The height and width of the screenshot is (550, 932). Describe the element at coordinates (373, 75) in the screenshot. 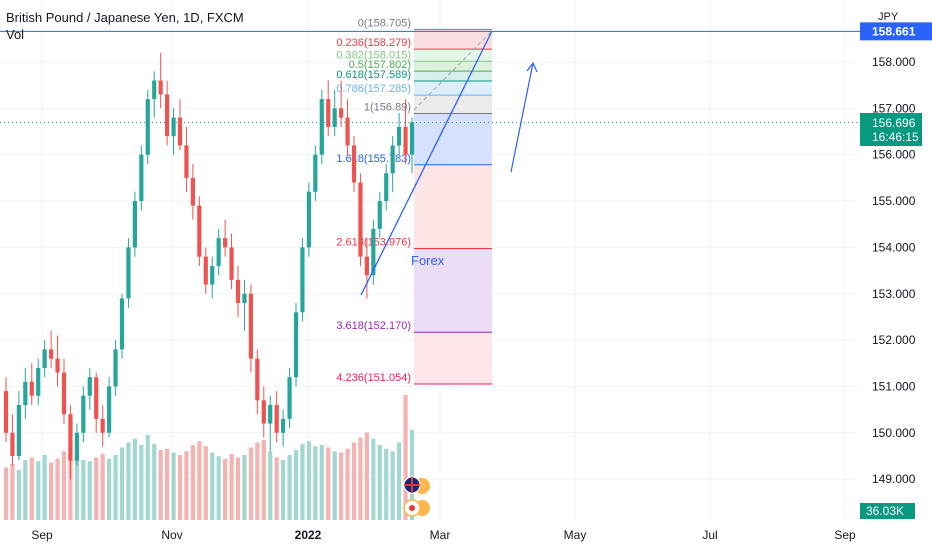

I see `fib-level-label: 0.618(157.589)` at that location.